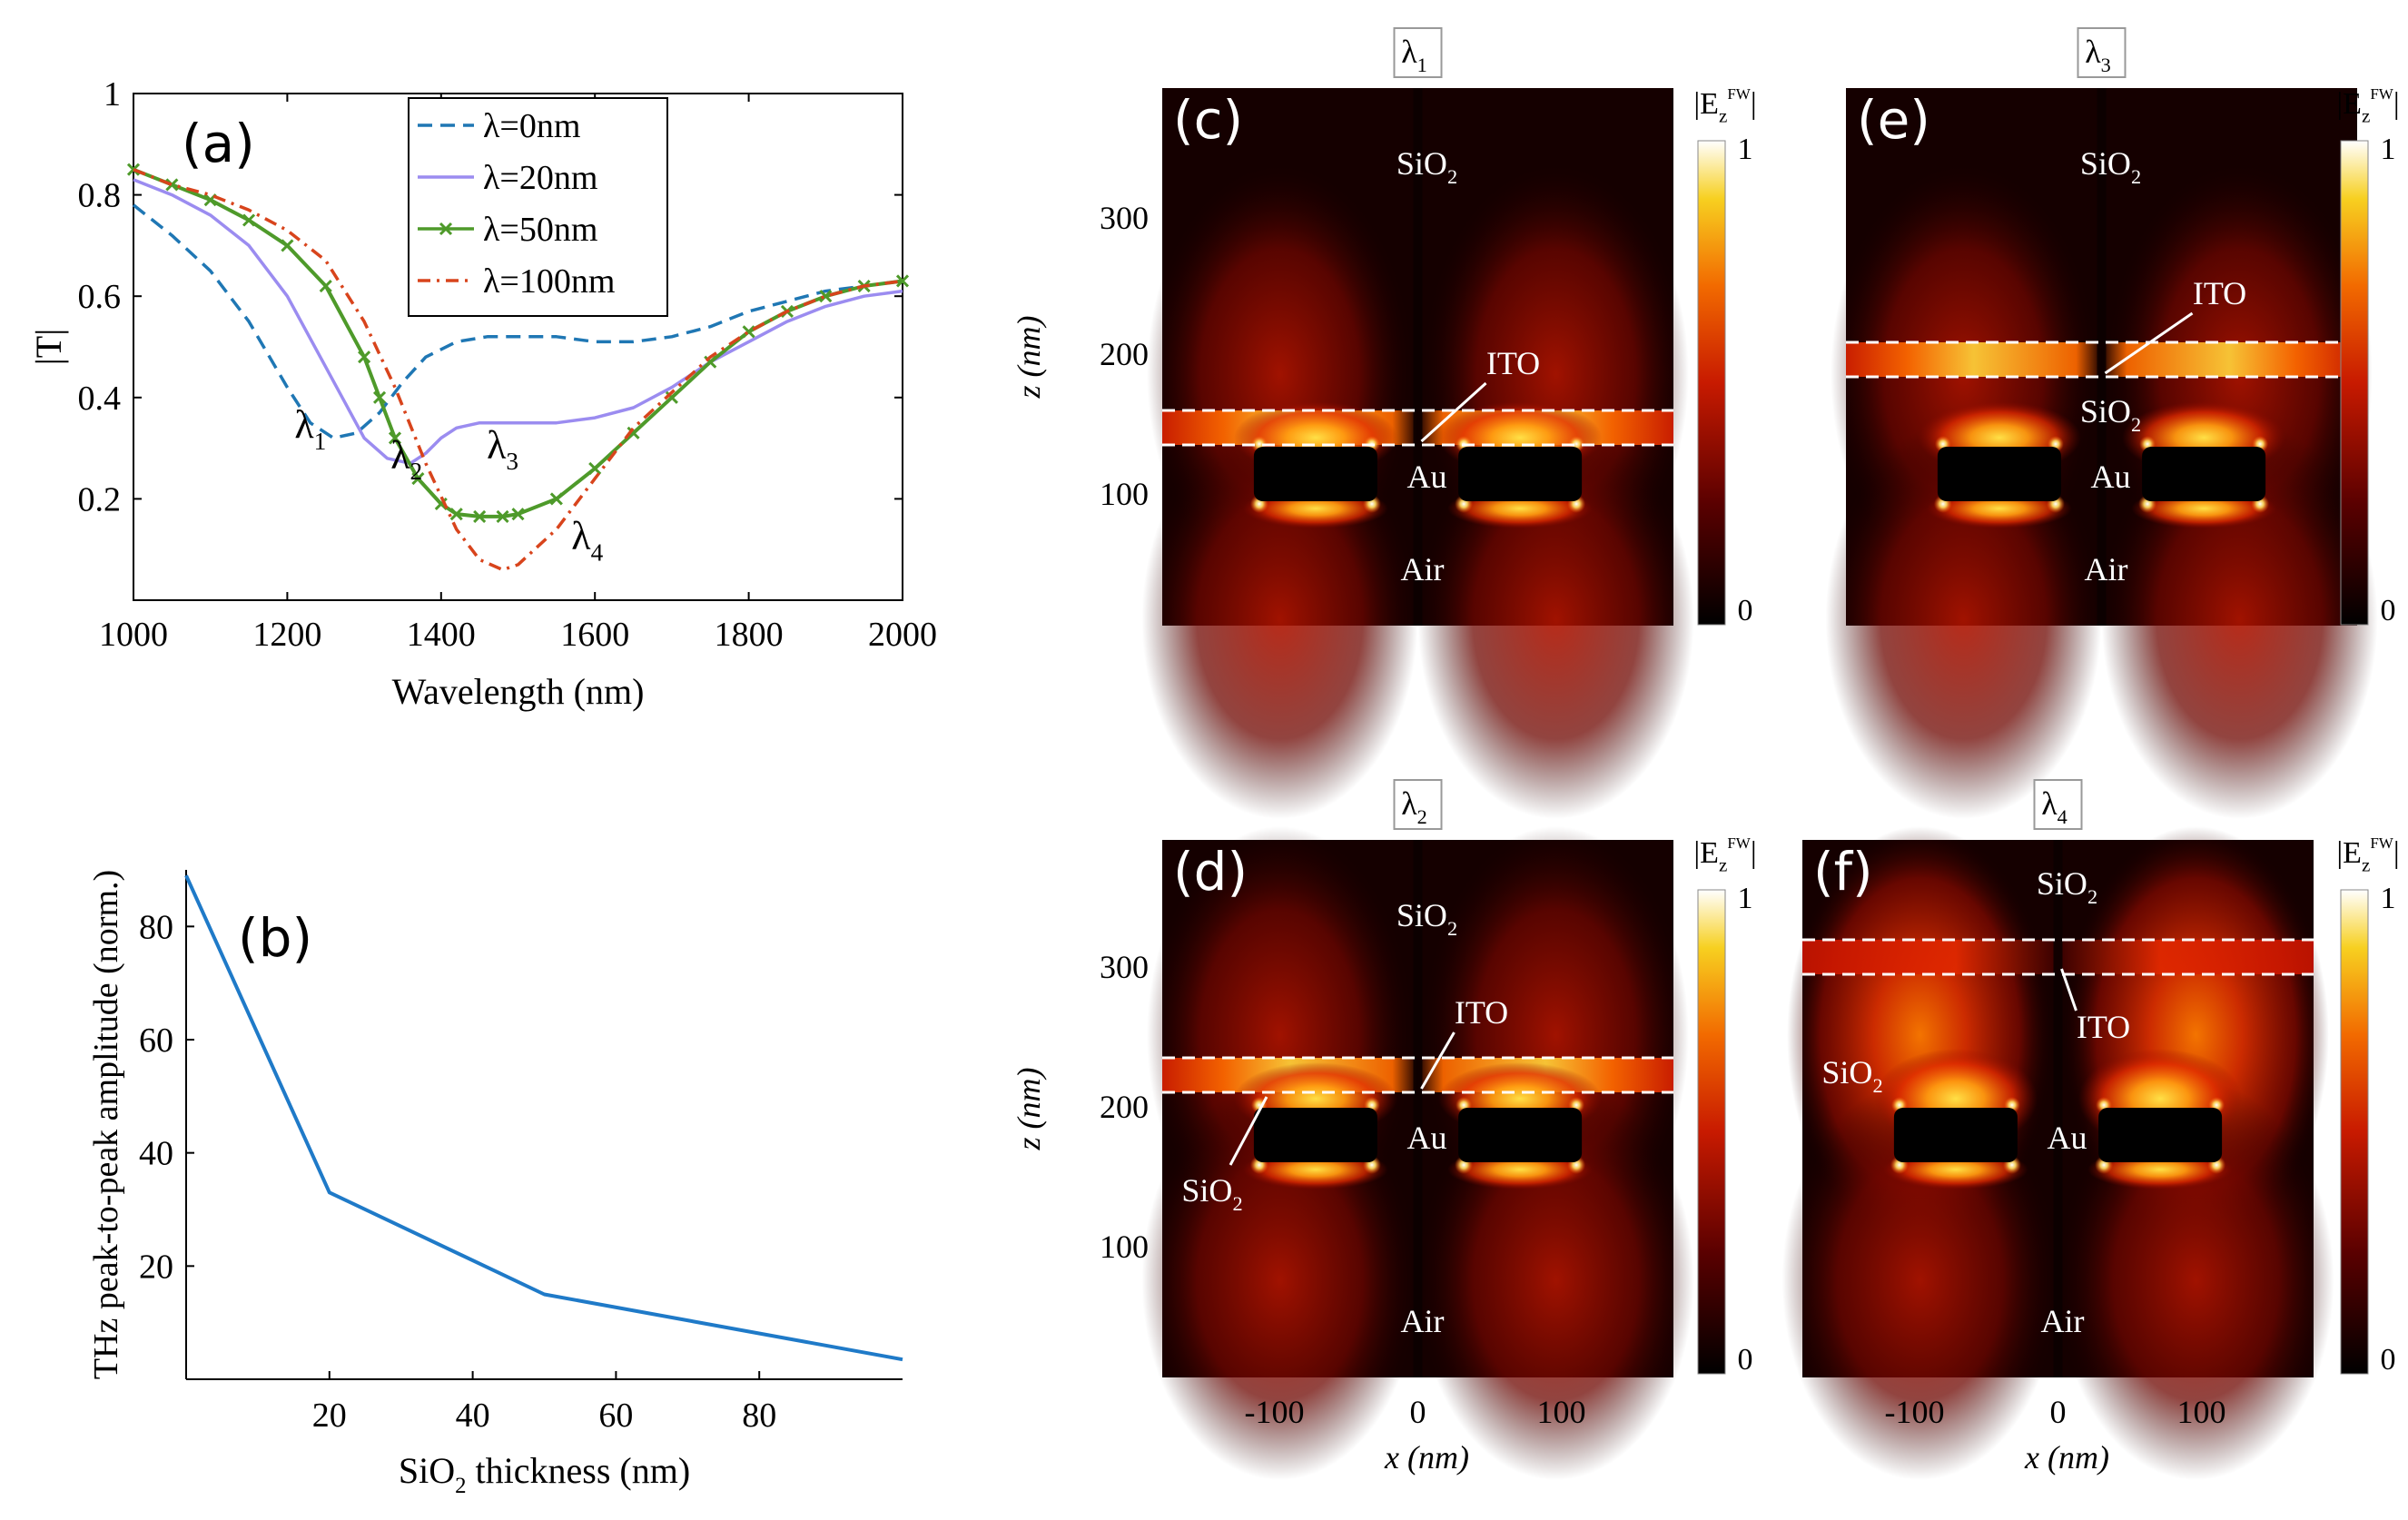 The image size is (2408, 1520). I want to click on panel-label-a: (a), so click(219, 143).